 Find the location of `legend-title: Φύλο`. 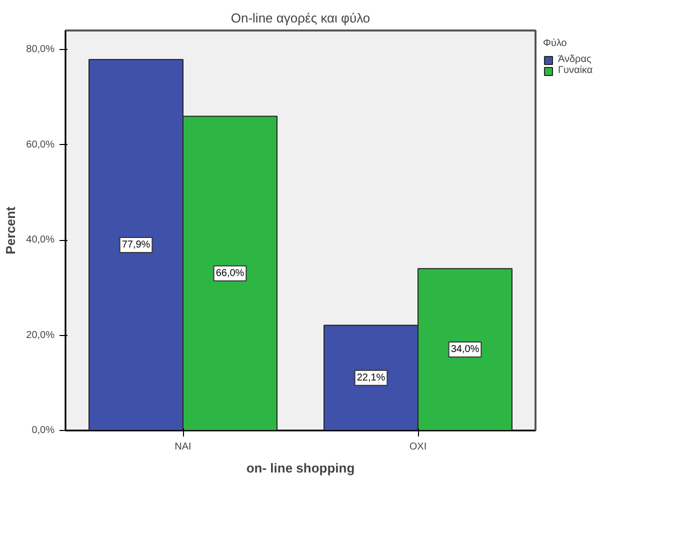

legend-title: Φύλο is located at coordinates (555, 43).